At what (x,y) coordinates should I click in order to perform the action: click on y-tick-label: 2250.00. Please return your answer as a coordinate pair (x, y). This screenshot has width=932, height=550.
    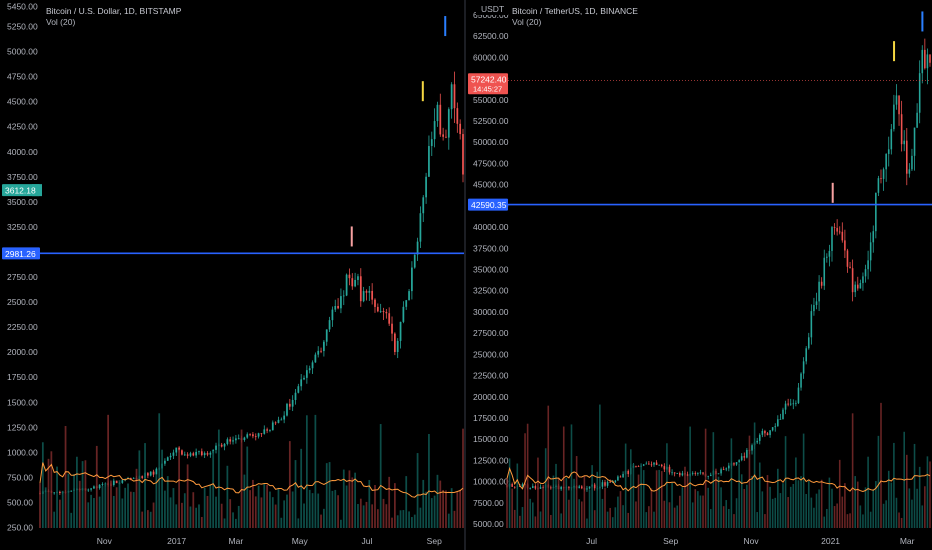
    Looking at the image, I should click on (22, 327).